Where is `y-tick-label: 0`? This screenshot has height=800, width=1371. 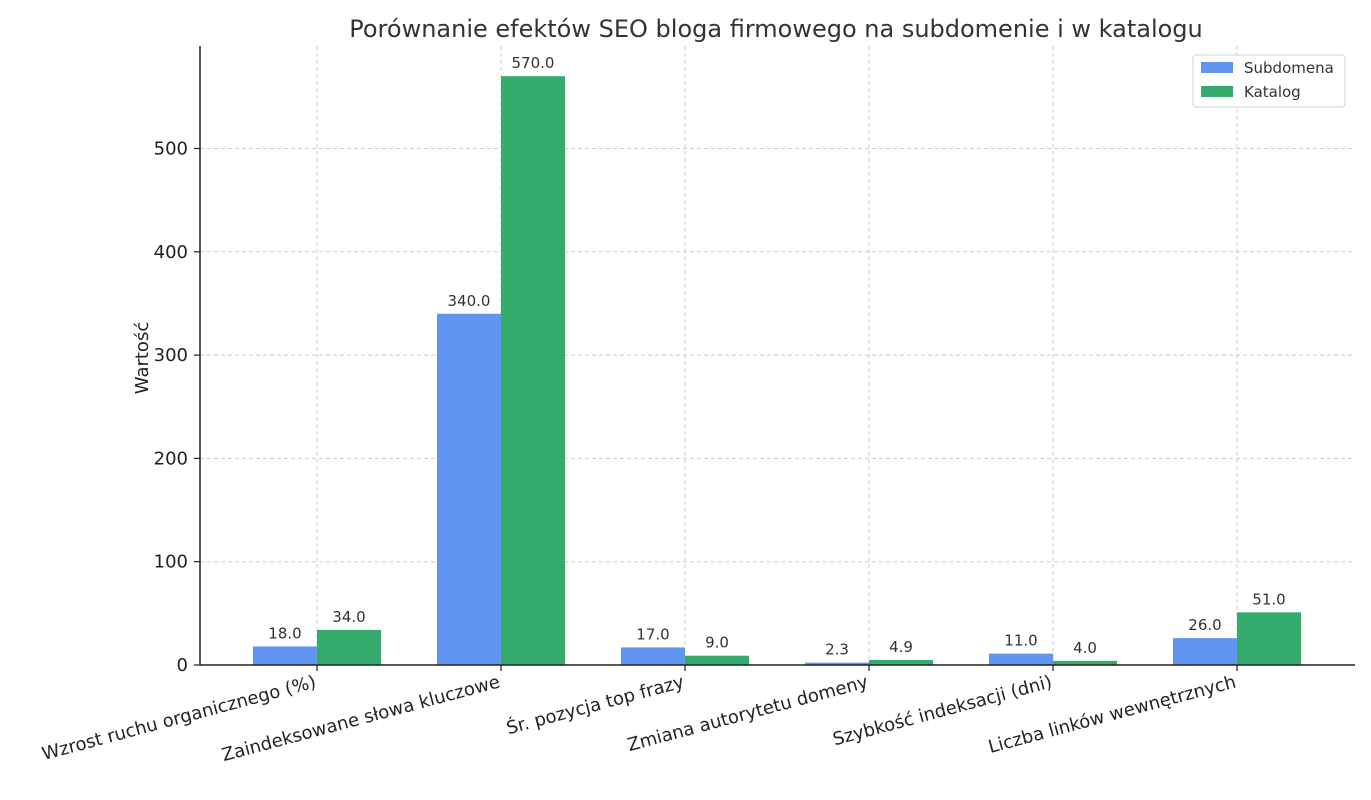 y-tick-label: 0 is located at coordinates (182, 665).